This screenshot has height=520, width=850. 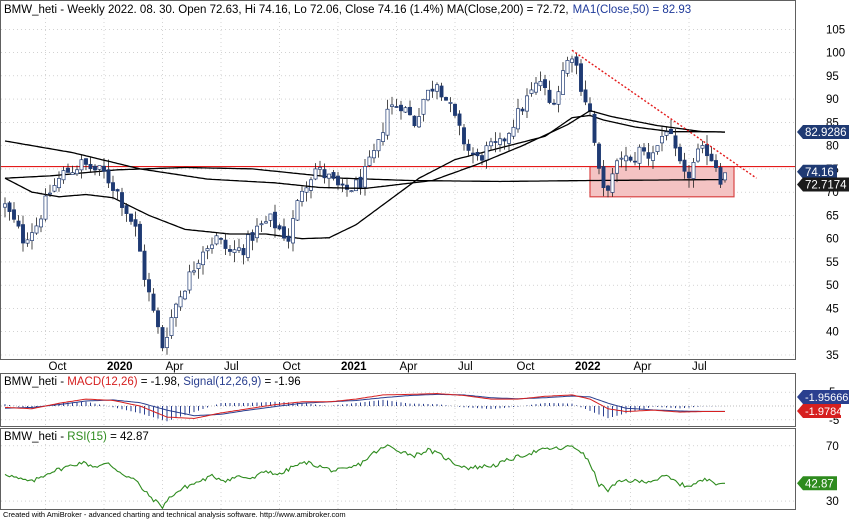 I want to click on price-tick-label: 50, so click(x=832, y=286).